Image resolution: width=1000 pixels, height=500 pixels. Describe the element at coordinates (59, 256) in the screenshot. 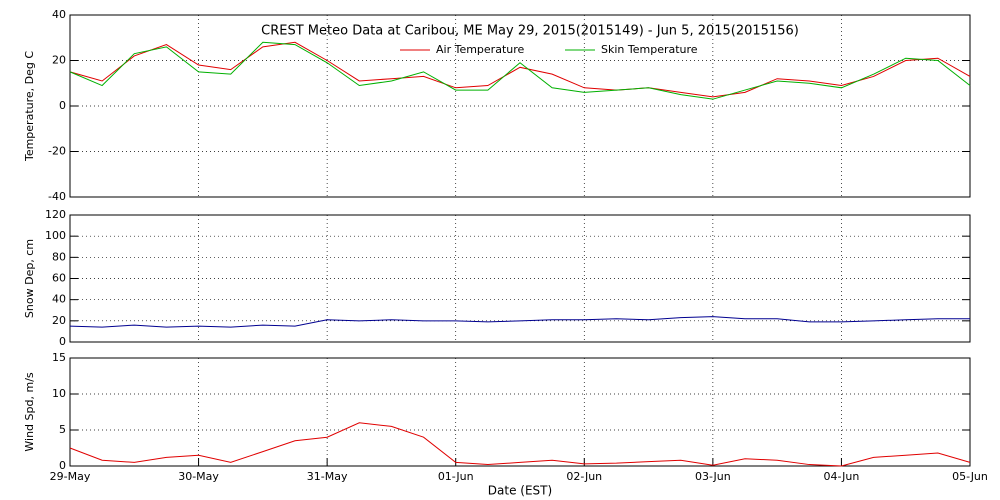

I see `y-tick-label: 80` at that location.